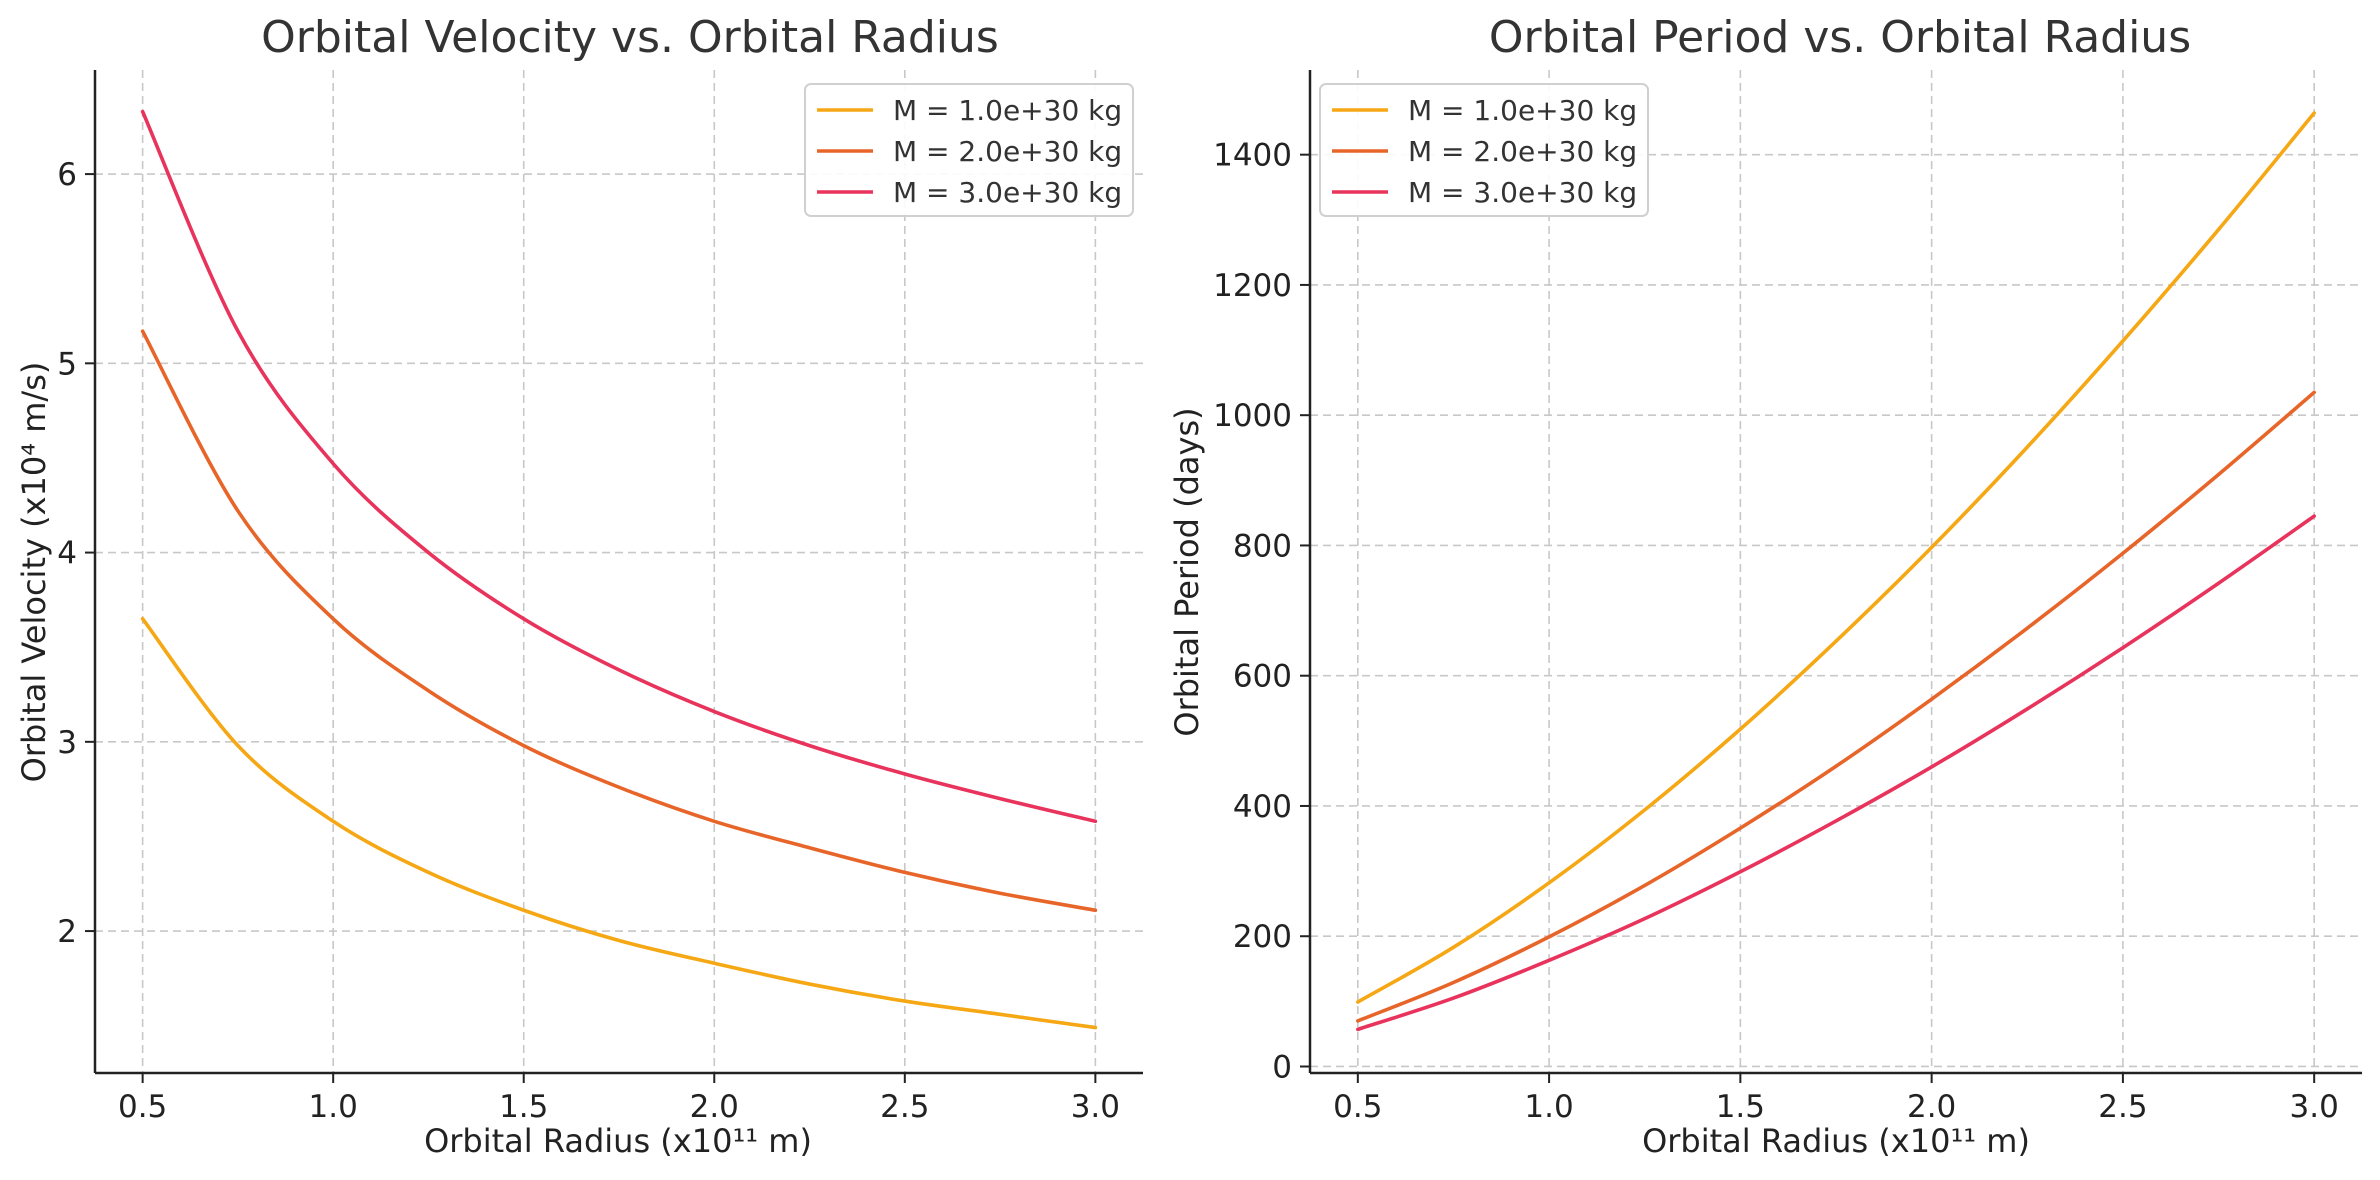 This screenshot has height=1180, width=2380. I want to click on period-x-axis-label: Orbital Radius (x10¹¹ m), so click(1836, 1141).